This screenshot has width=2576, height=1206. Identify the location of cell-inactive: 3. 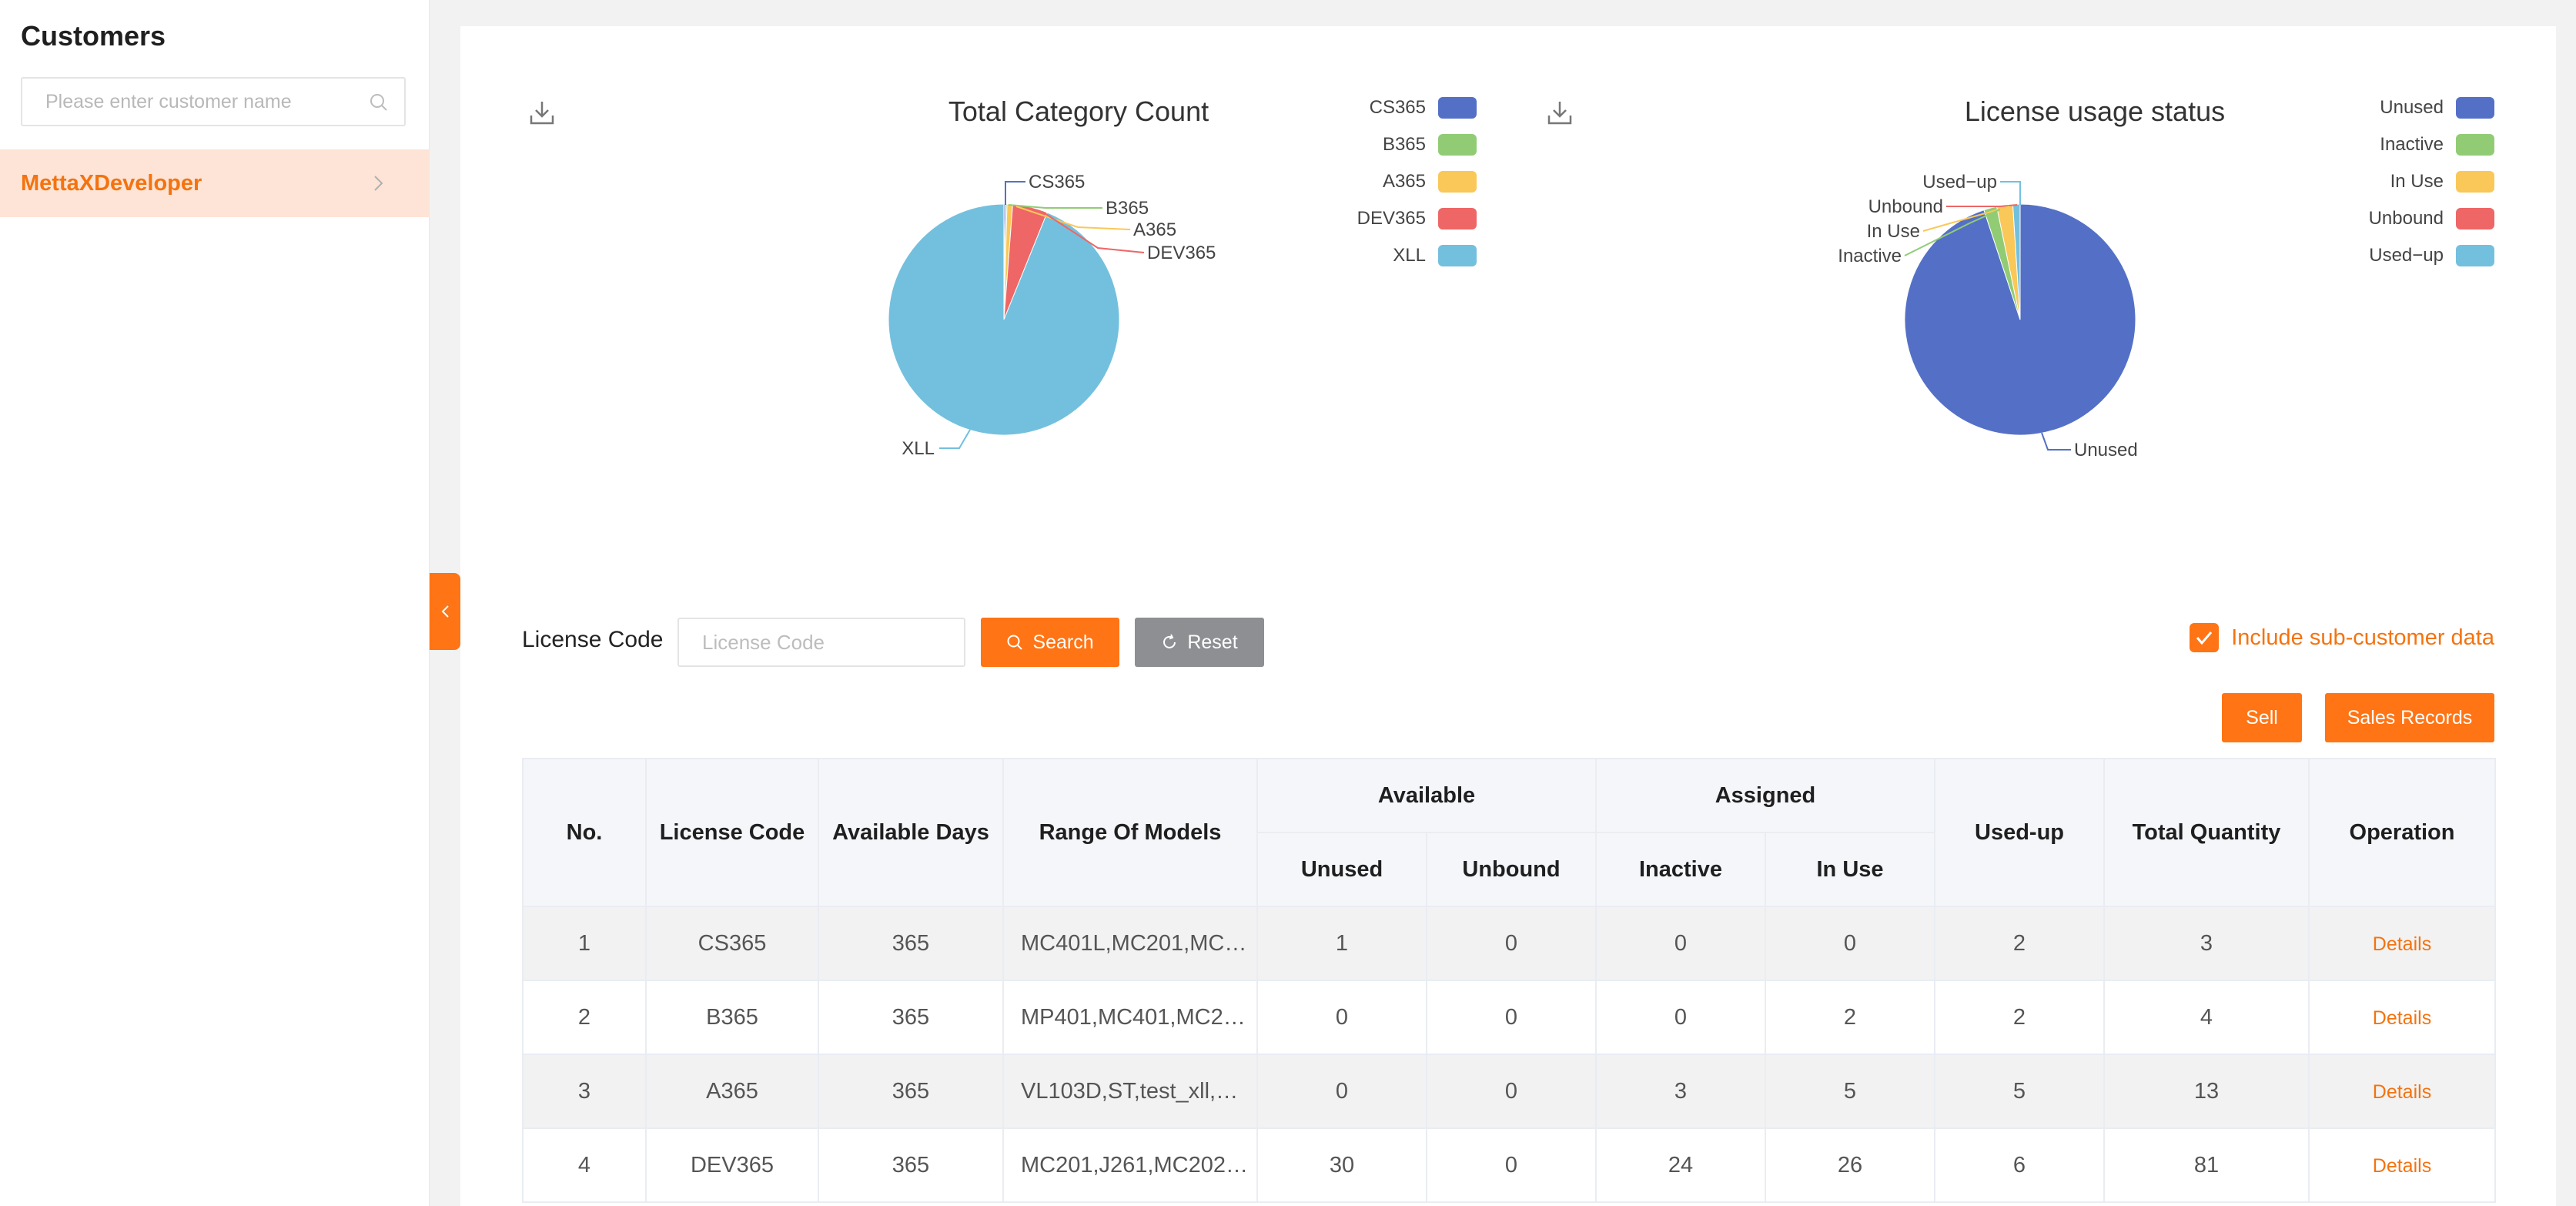
(1680, 1091).